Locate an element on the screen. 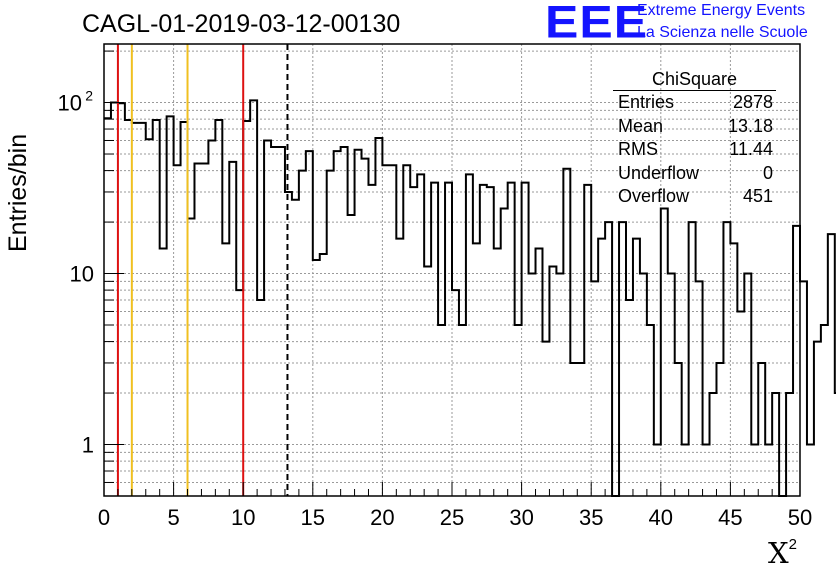  x-tick-label: 10 is located at coordinates (243, 517).